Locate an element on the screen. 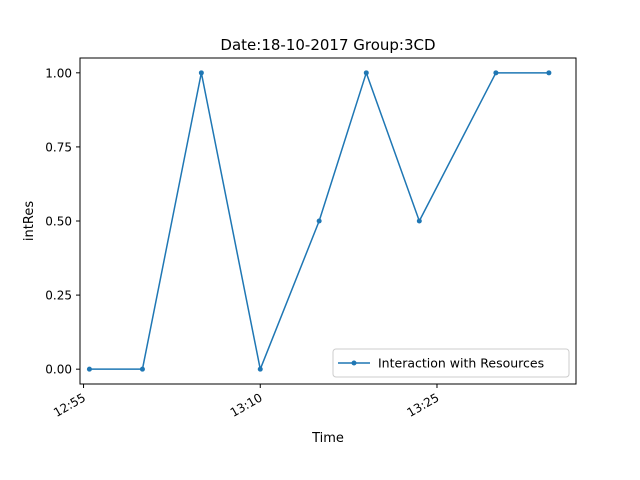 The height and width of the screenshot is (480, 640). x-axis-label: Time is located at coordinates (327, 438).